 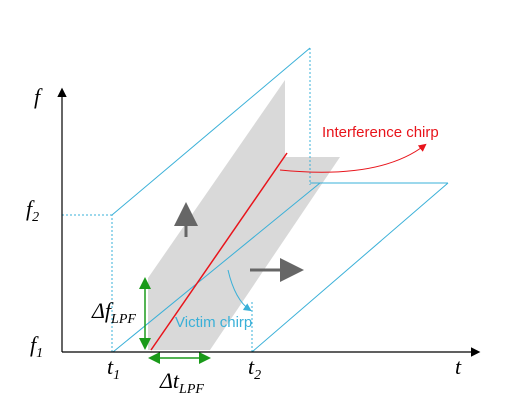 I want to click on x-axis-label: t, so click(x=458, y=366).